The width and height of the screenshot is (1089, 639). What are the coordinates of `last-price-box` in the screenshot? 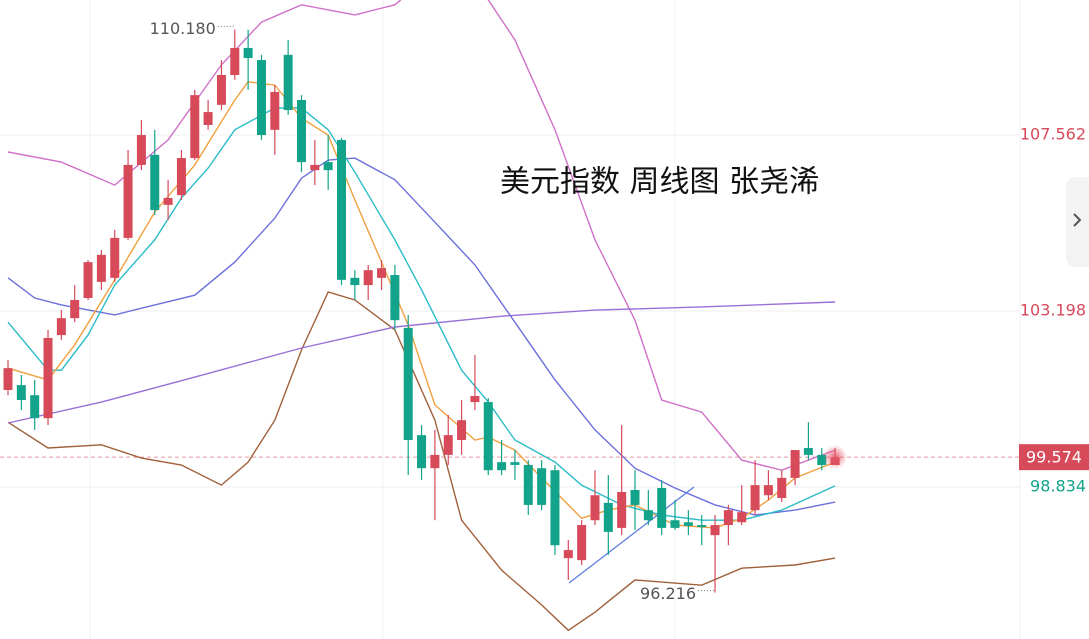 It's located at (1054, 457).